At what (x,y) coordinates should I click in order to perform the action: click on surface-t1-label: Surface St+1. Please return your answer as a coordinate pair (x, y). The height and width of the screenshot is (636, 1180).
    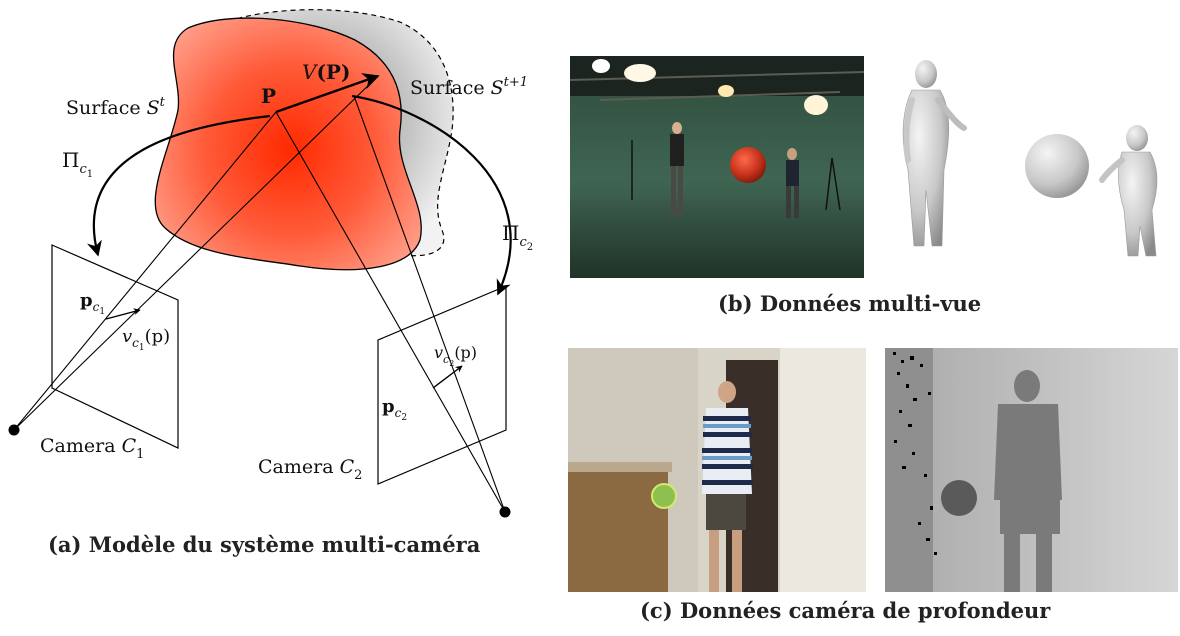
    Looking at the image, I should click on (469, 87).